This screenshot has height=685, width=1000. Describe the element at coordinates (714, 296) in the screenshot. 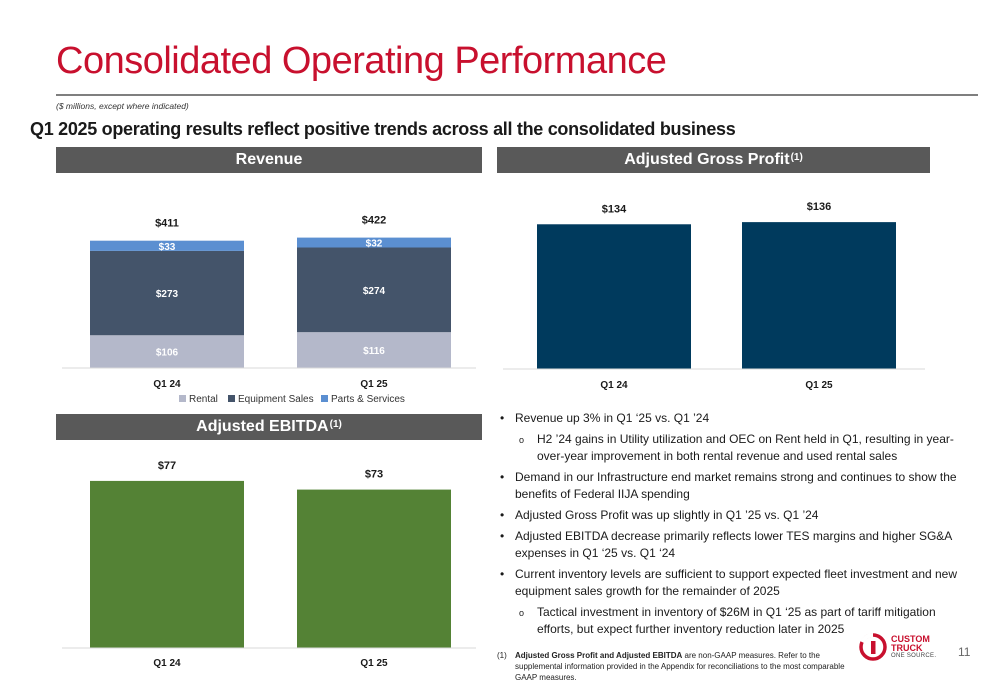

I see `gross-profit-chart: $134 Q1 24 $136 Q1 25` at that location.